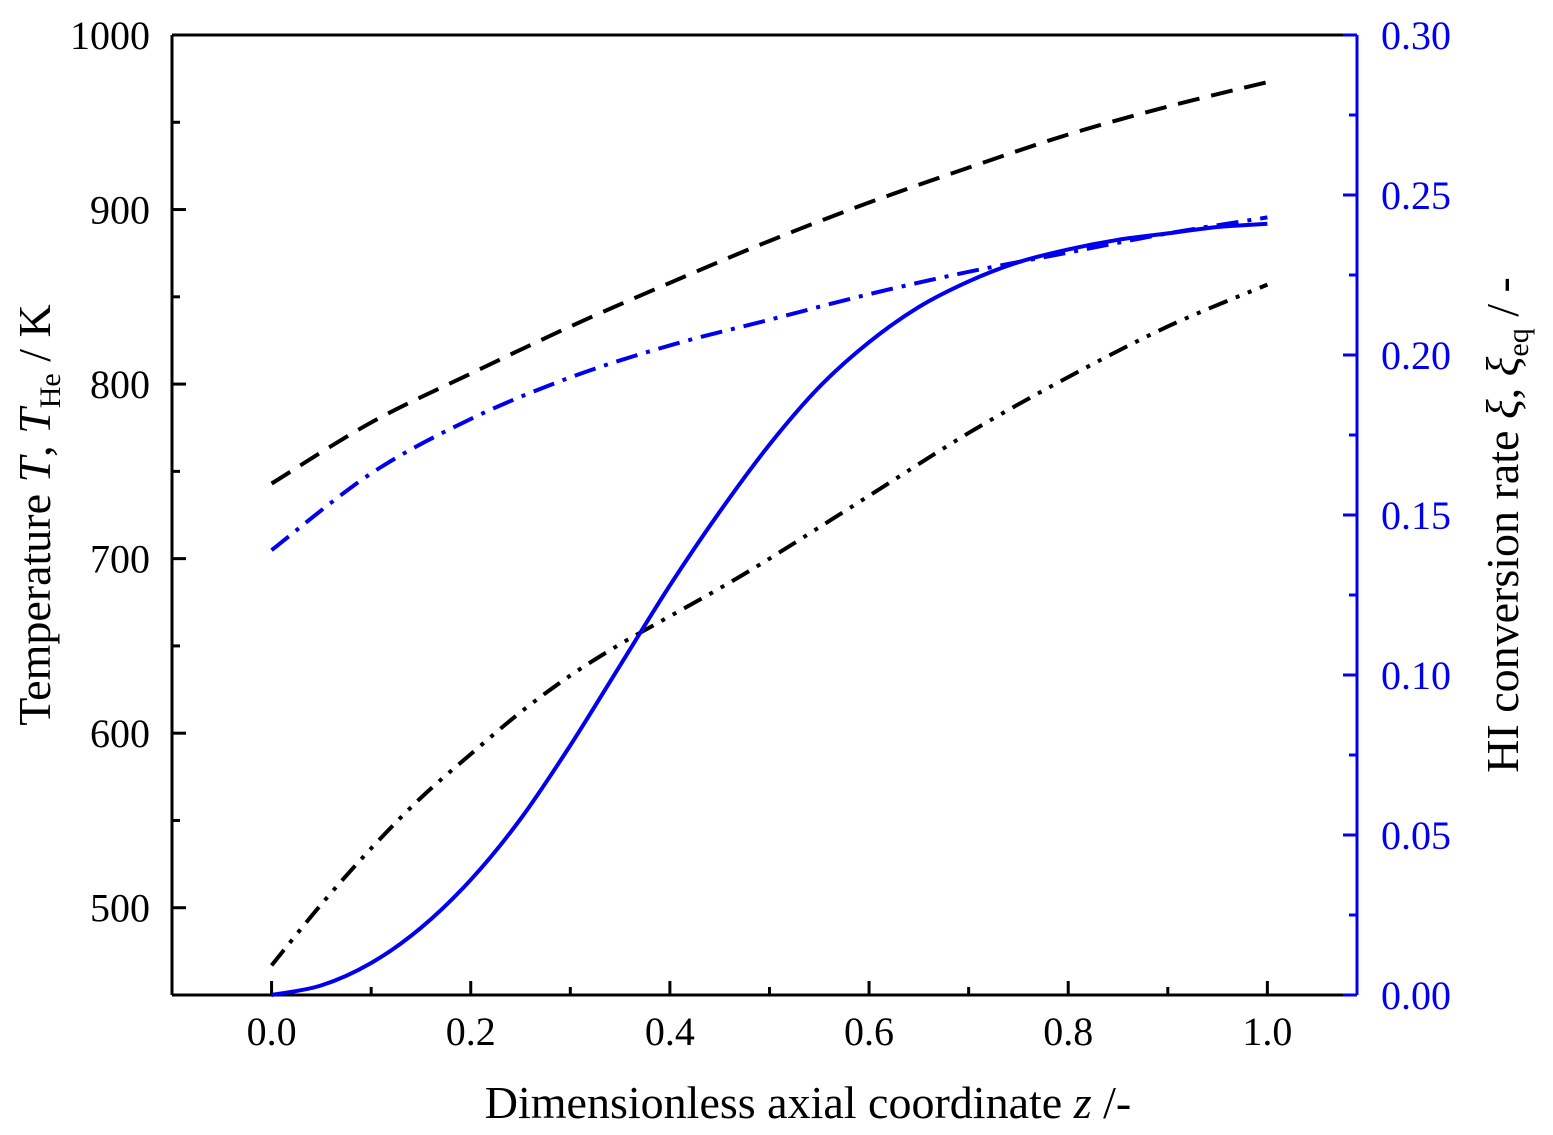 The width and height of the screenshot is (1553, 1135). Describe the element at coordinates (1068, 1031) in the screenshot. I see `x-tick-label: 0.8` at that location.